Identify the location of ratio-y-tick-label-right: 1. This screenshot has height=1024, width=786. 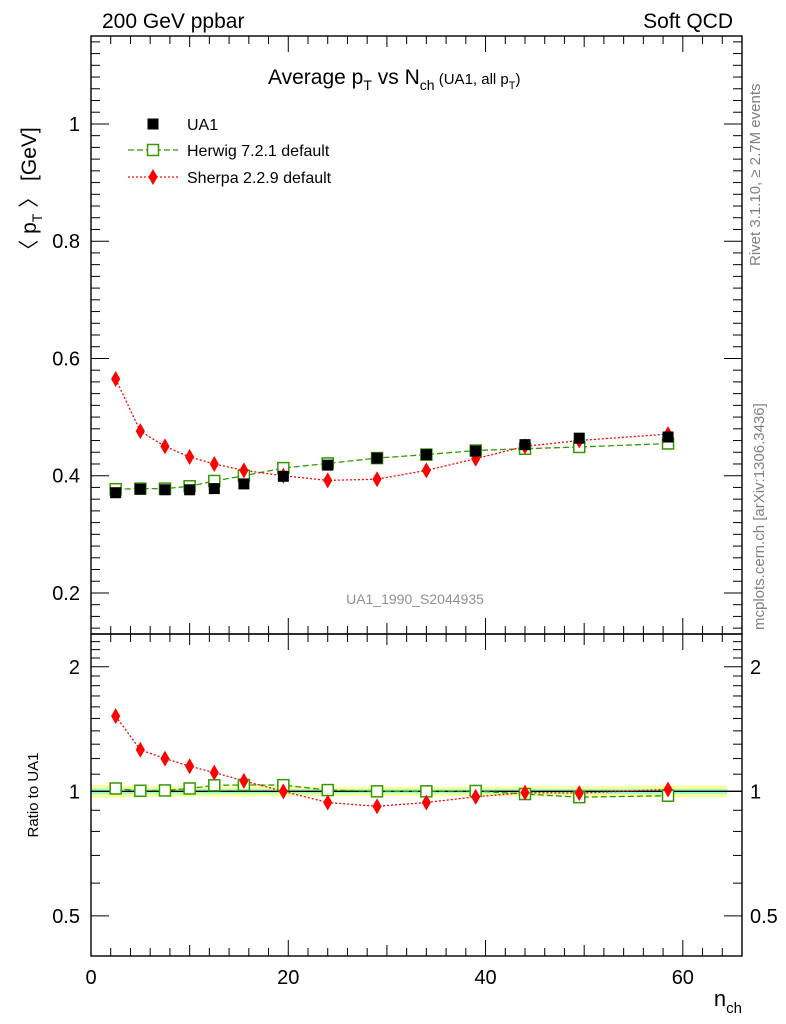
(755, 792).